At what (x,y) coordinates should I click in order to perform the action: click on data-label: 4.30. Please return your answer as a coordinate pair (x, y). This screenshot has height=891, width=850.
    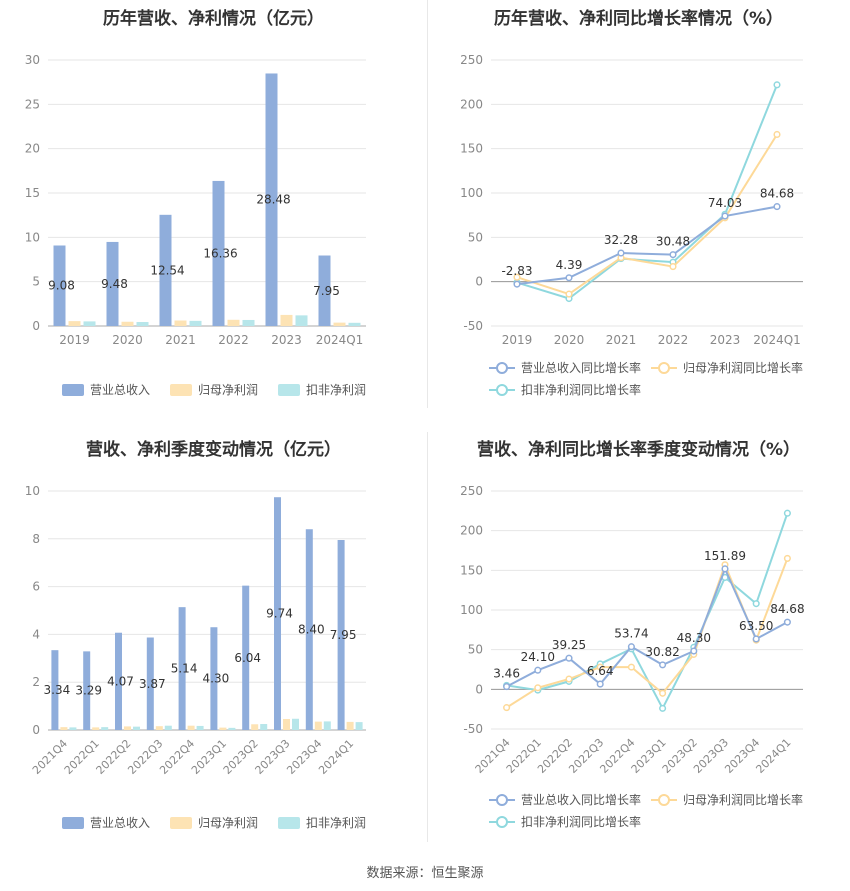
    Looking at the image, I should click on (216, 679).